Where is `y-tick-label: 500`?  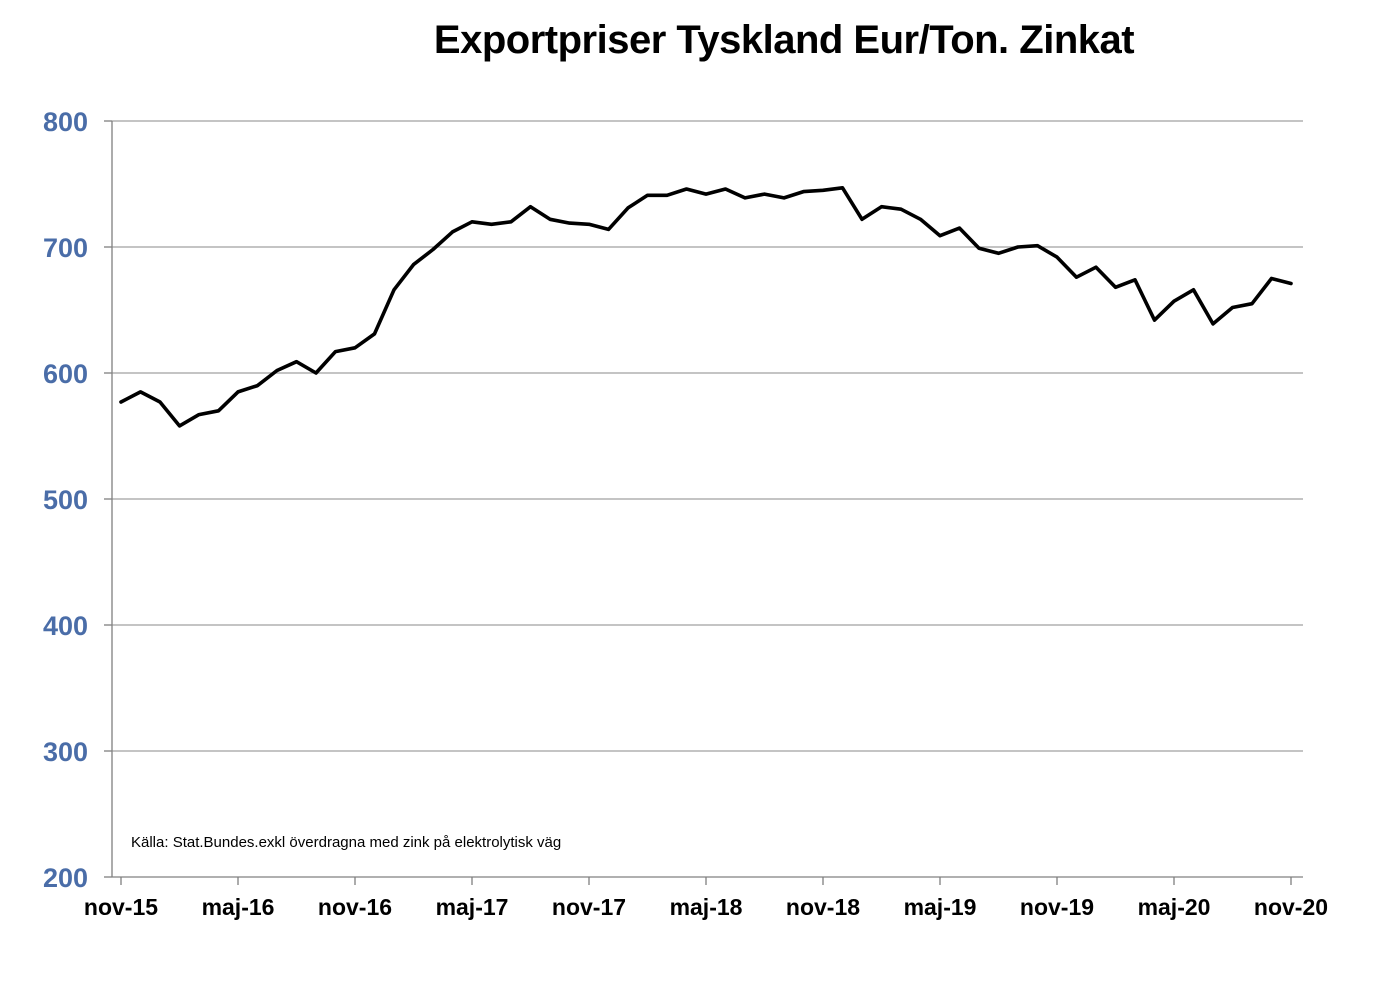
y-tick-label: 500 is located at coordinates (65, 500).